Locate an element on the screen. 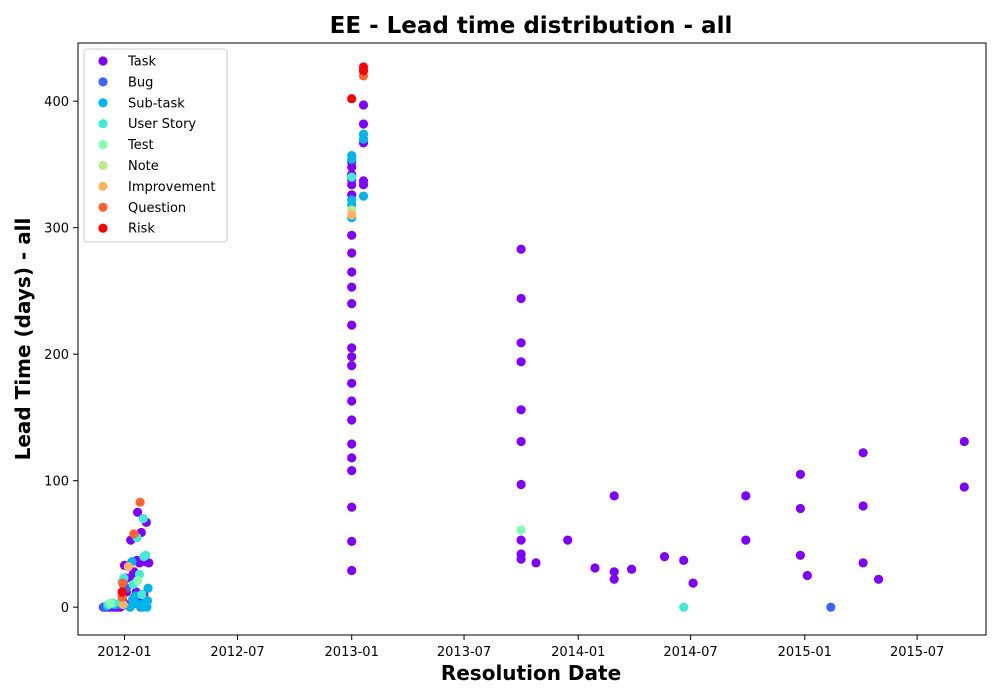 This screenshot has width=1000, height=700. y-axis-ticks: 0 100 200 300 400 is located at coordinates (61, 355).